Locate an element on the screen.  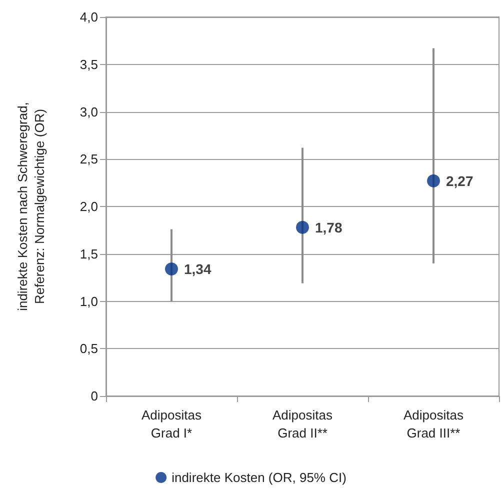
x-tick-label: Adipositas Grad I* is located at coordinates (172, 424).